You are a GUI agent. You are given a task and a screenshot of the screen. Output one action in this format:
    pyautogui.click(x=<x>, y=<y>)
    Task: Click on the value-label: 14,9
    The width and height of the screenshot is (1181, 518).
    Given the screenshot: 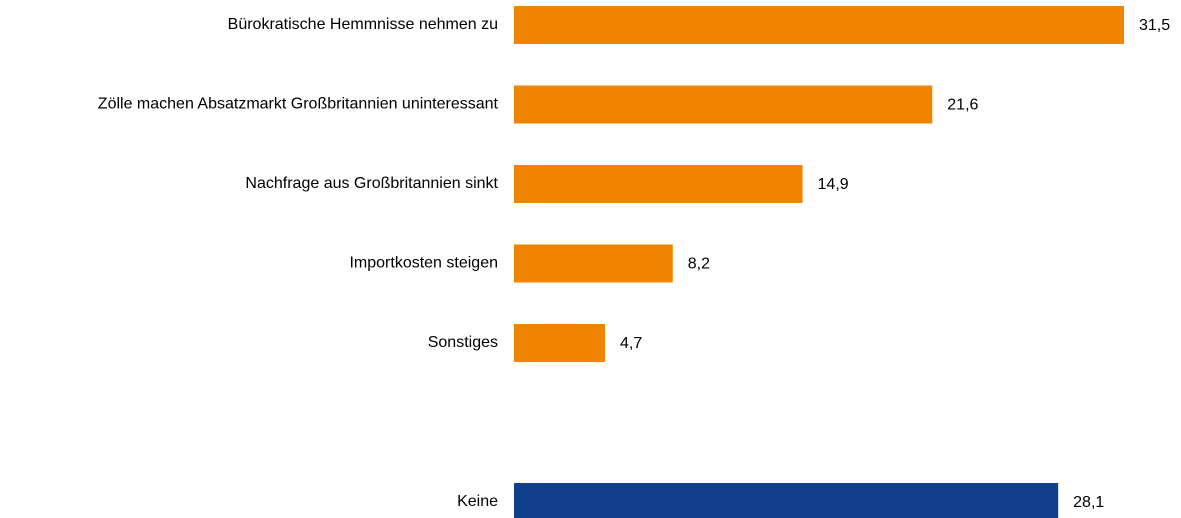 What is the action you would take?
    pyautogui.click(x=833, y=184)
    